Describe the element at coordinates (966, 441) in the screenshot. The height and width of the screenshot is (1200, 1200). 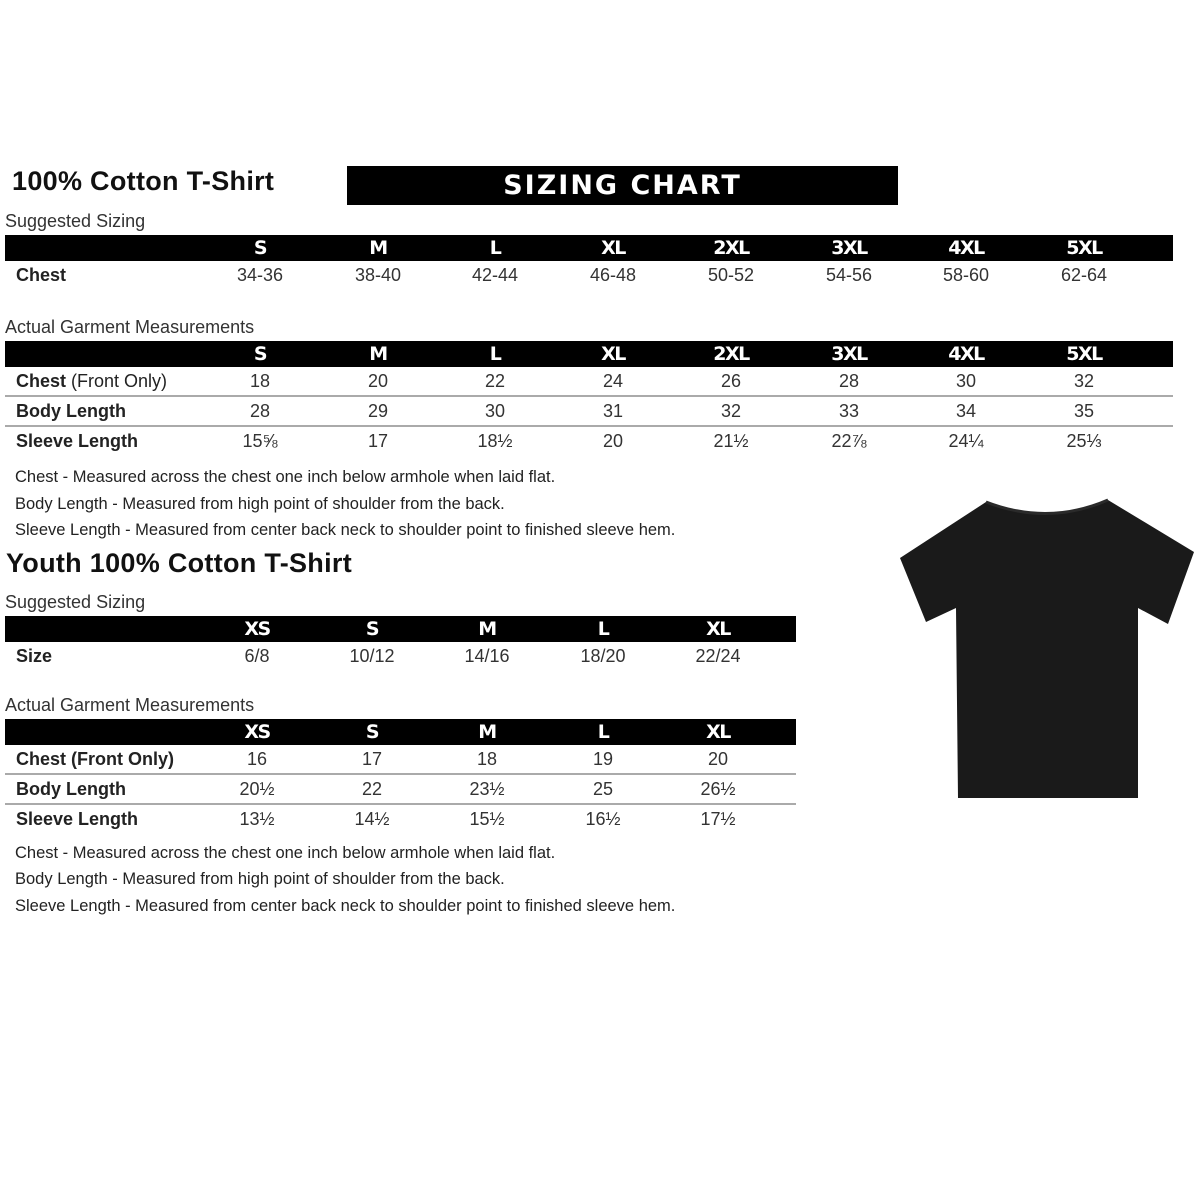
I see `table-cell: 24¼` at that location.